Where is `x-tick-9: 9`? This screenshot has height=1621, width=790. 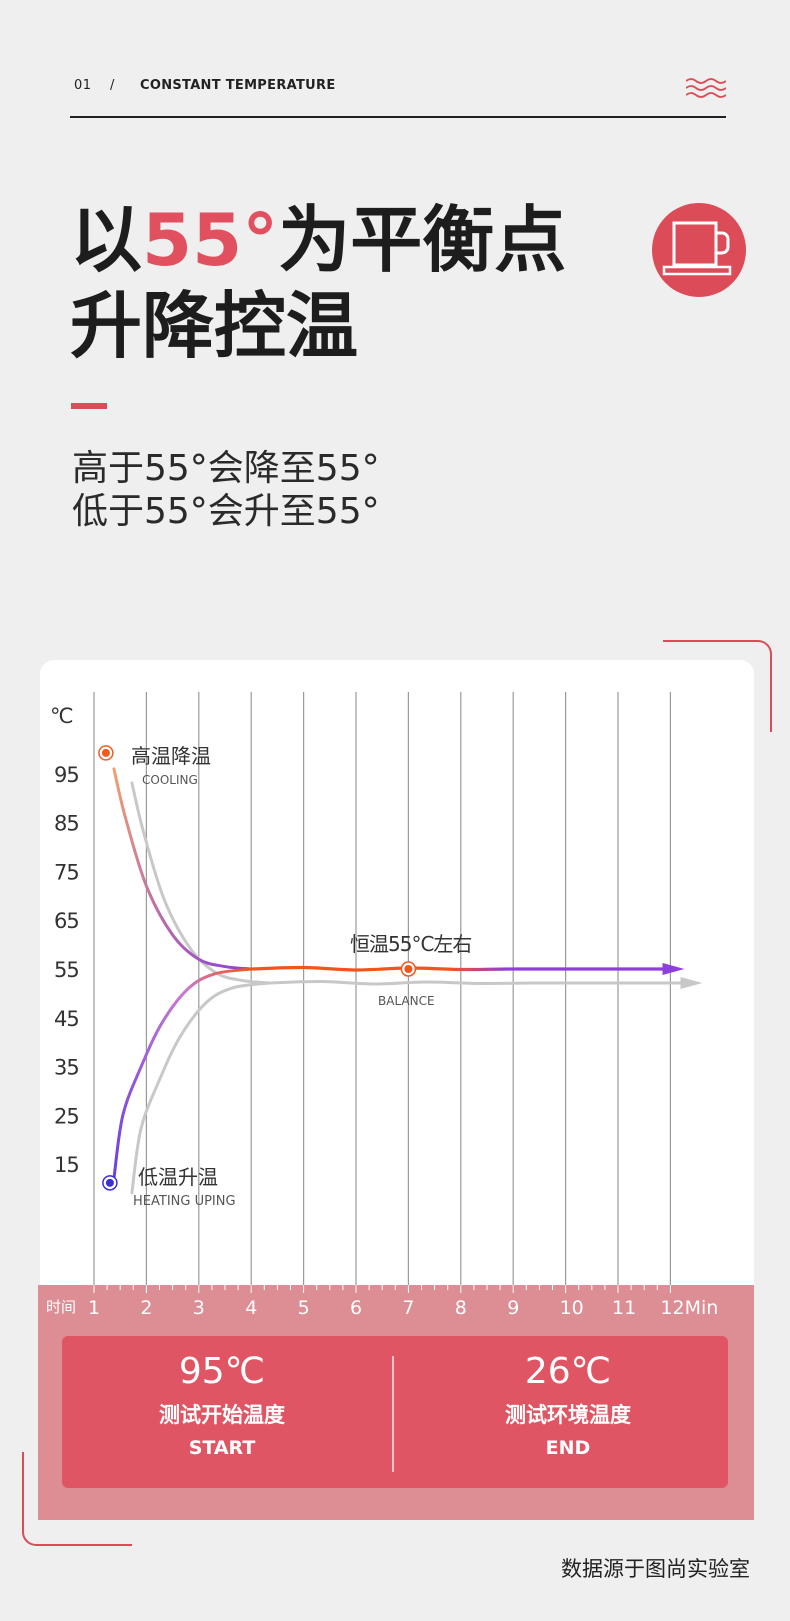
x-tick-9: 9 is located at coordinates (513, 1308).